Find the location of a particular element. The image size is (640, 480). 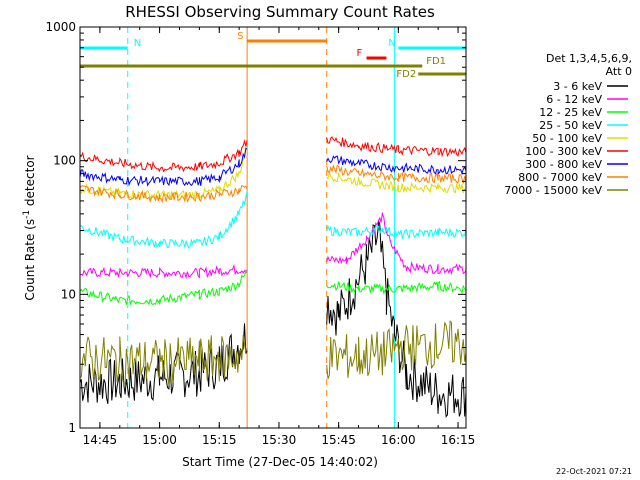

series-line-8-seg1 is located at coordinates (396, 349).